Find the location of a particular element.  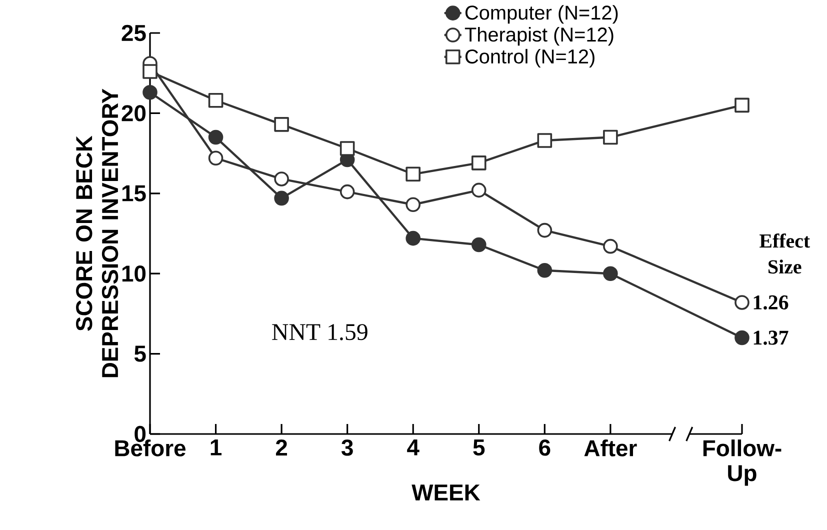

legend-label: Therapist (N=12) is located at coordinates (539, 36).